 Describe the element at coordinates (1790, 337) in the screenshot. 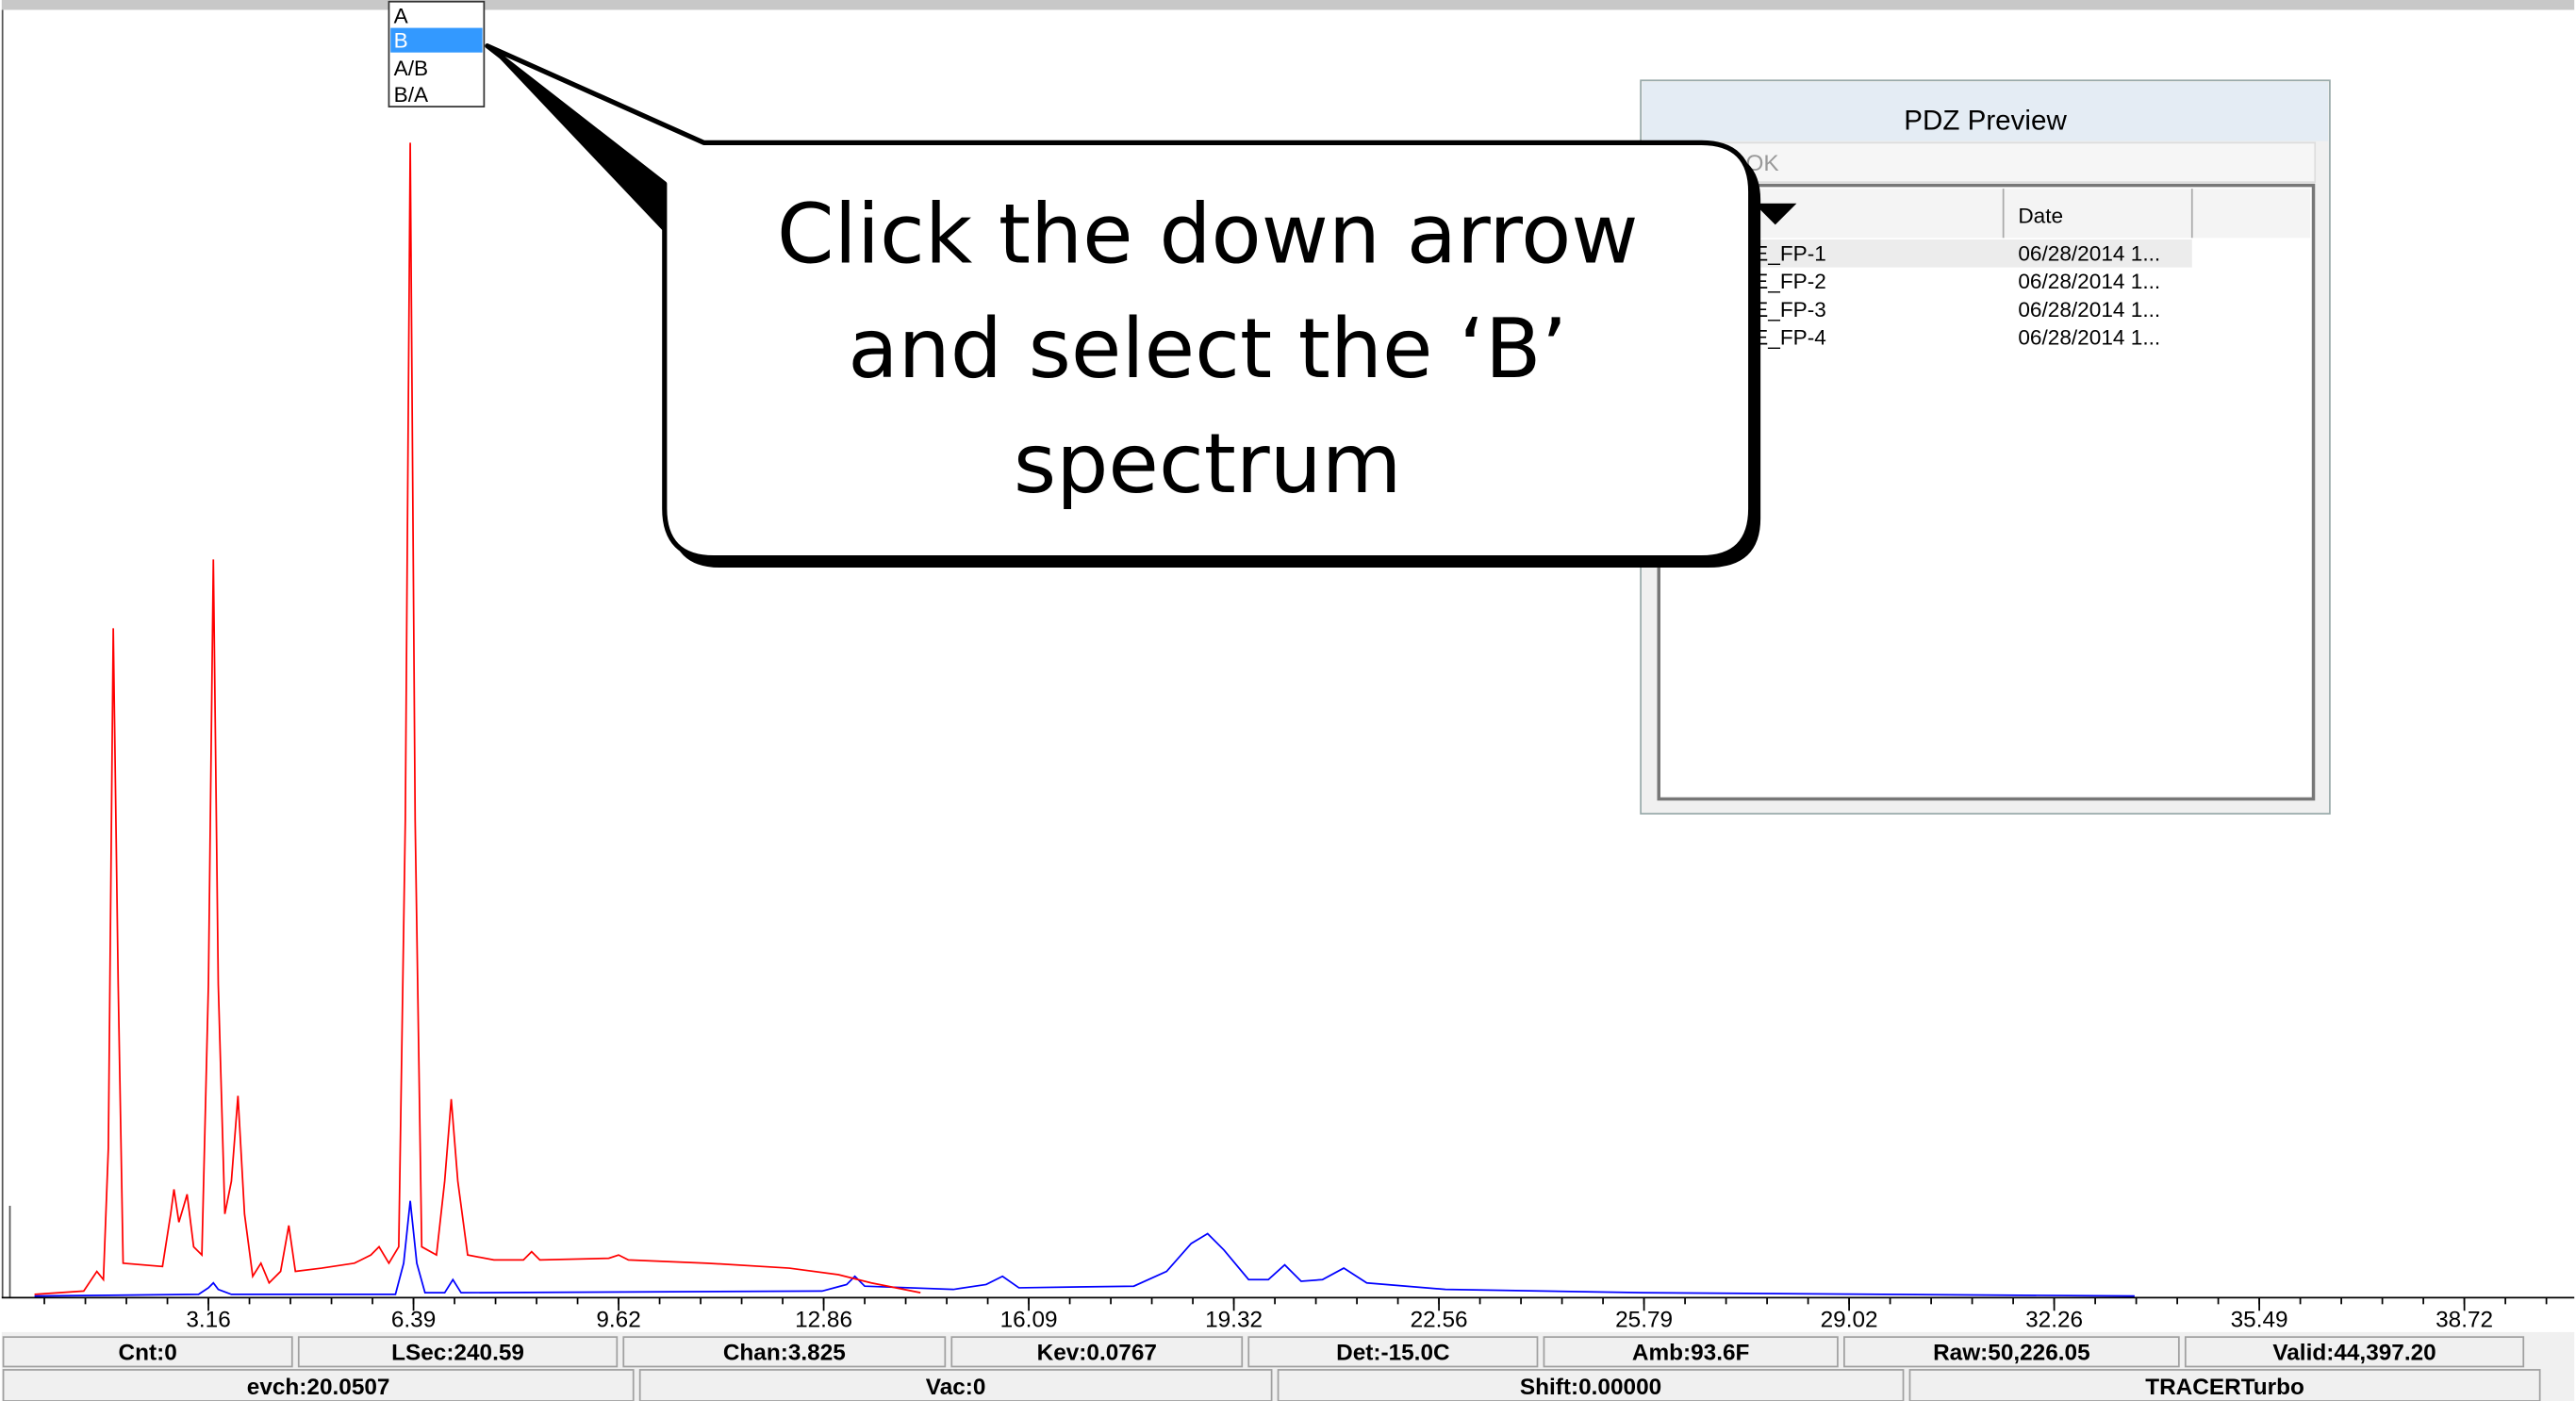

I see `row-name: E_FP-4` at that location.